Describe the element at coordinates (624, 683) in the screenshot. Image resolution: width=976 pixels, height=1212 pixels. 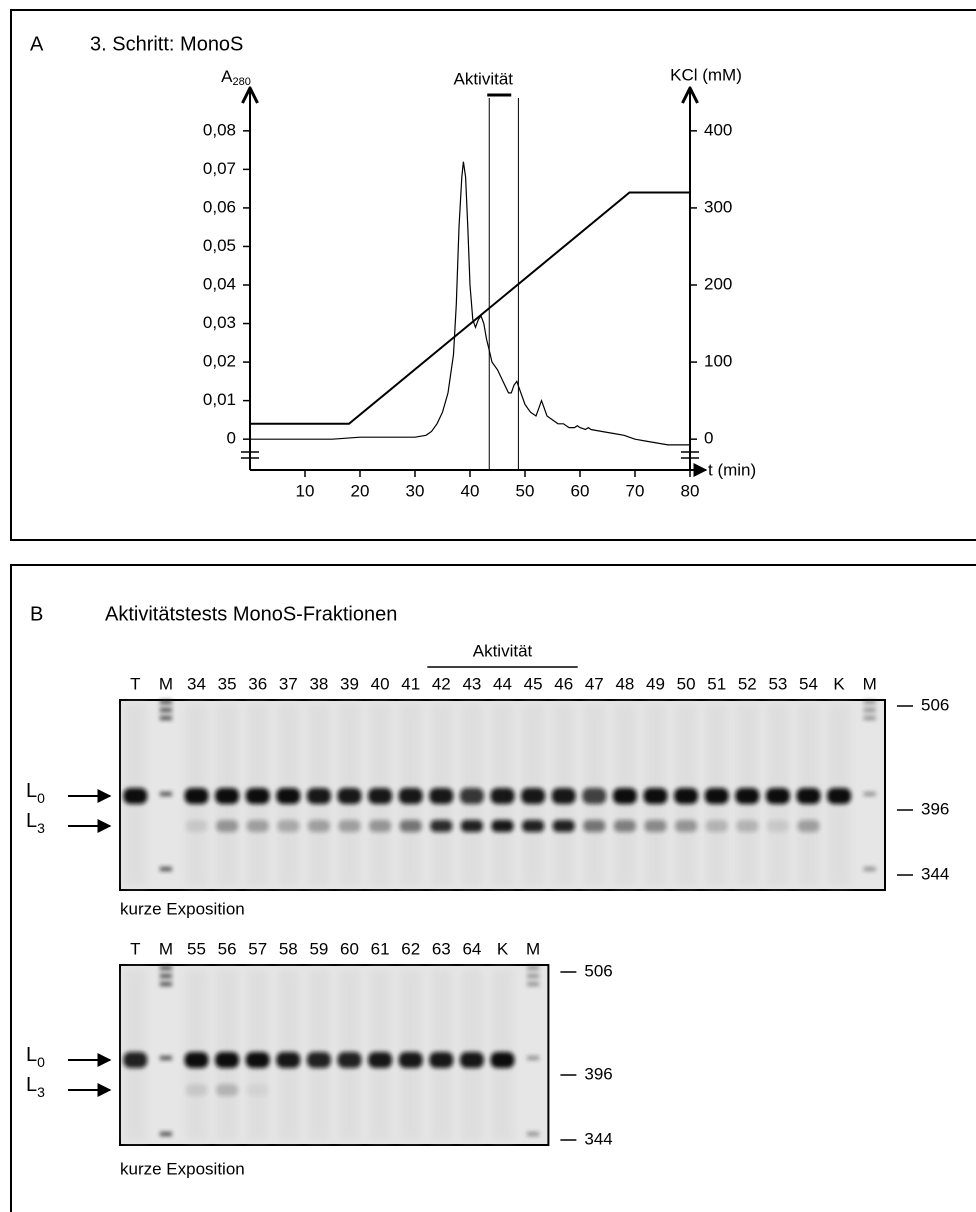
I see `lane-label: 48` at that location.